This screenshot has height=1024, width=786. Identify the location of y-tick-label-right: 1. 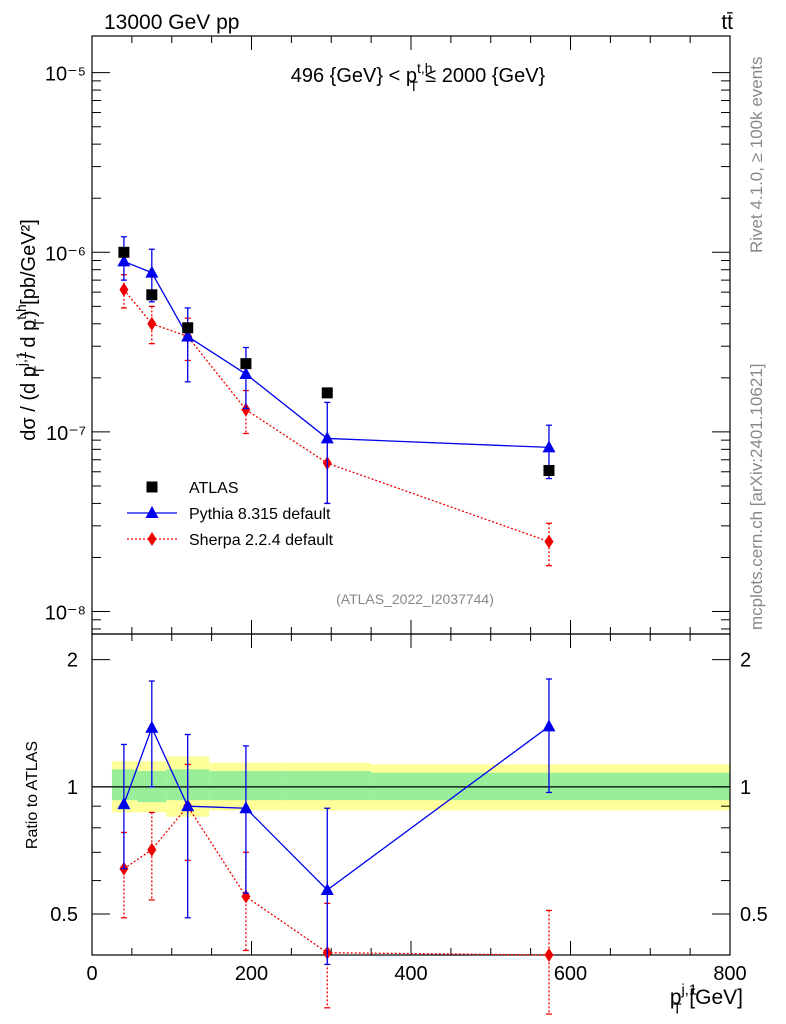
(745, 788).